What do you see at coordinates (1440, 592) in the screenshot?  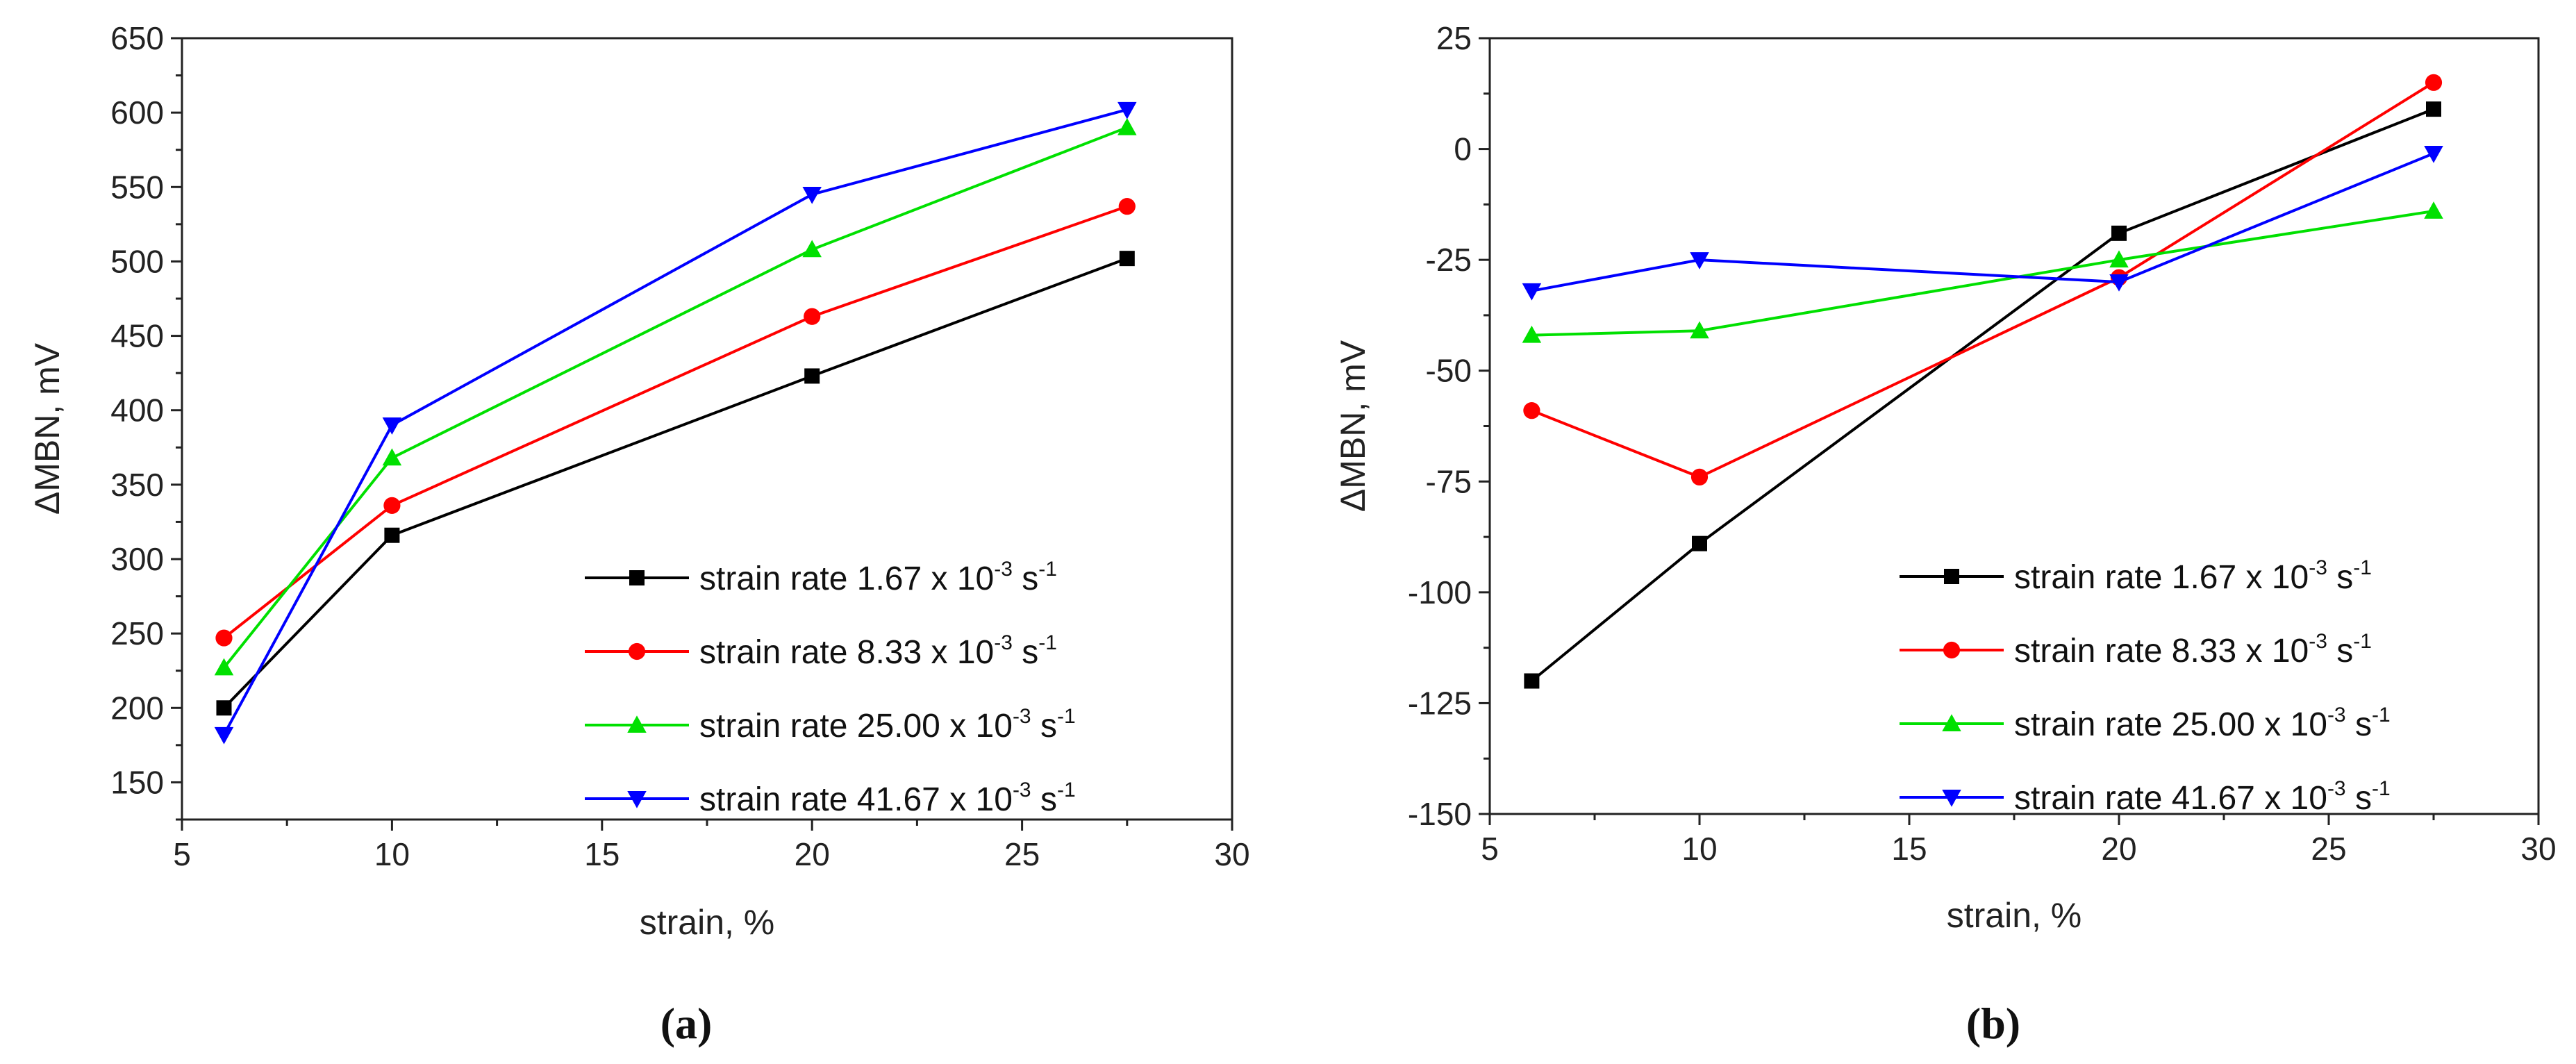 I see `y-tick-label: -100` at bounding box center [1440, 592].